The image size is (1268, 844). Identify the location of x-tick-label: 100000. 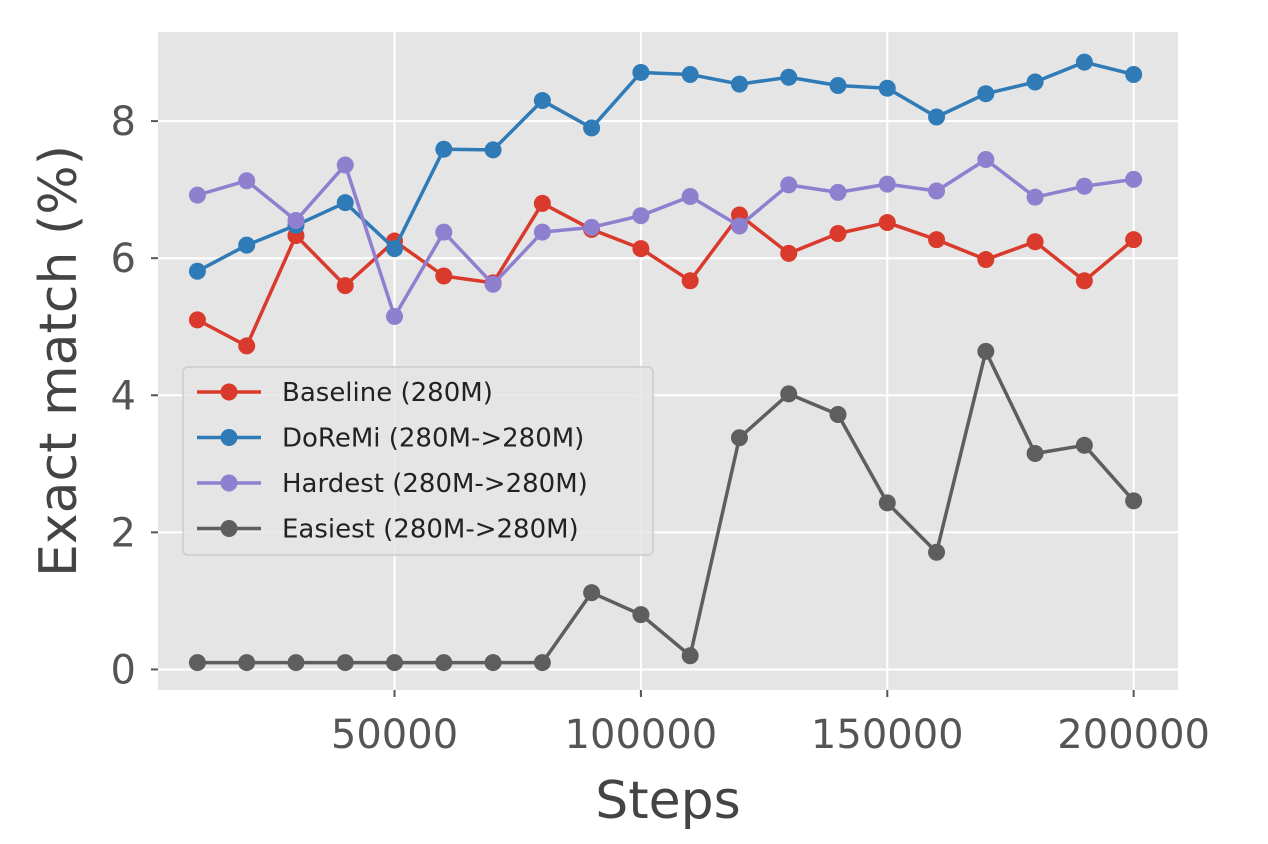
(641, 735).